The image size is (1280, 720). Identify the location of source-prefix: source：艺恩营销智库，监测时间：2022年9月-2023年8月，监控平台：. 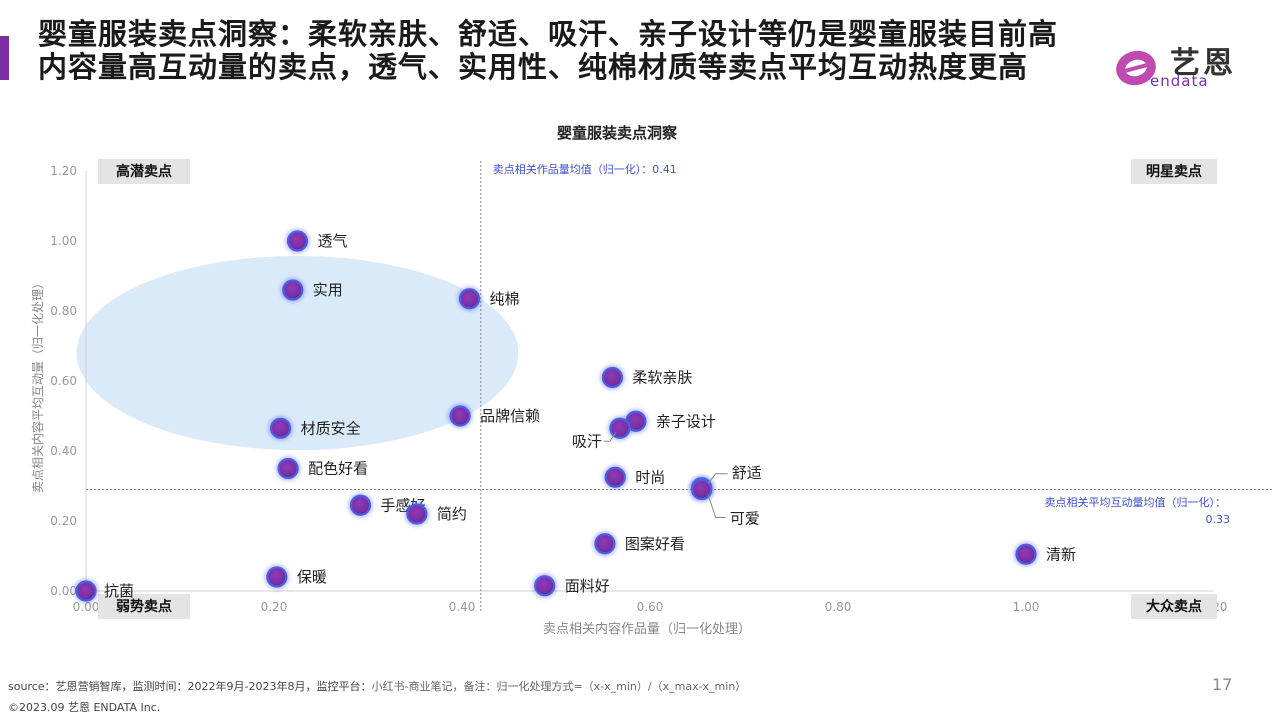
(190, 686).